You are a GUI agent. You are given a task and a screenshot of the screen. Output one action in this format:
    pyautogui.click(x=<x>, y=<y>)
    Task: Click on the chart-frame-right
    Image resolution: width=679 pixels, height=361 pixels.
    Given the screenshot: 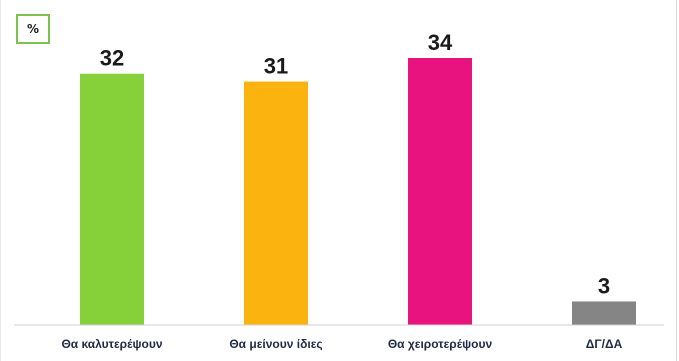 What is the action you would take?
    pyautogui.click(x=676, y=180)
    